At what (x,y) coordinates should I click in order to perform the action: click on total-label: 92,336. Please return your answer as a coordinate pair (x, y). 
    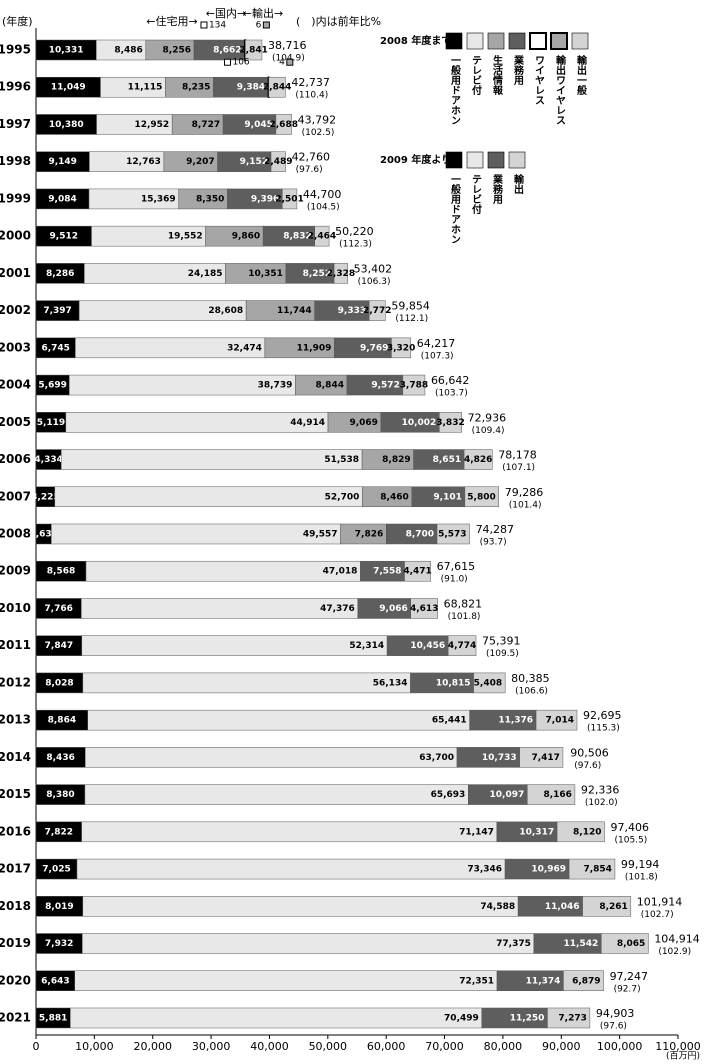
    Looking at the image, I should click on (600, 790).